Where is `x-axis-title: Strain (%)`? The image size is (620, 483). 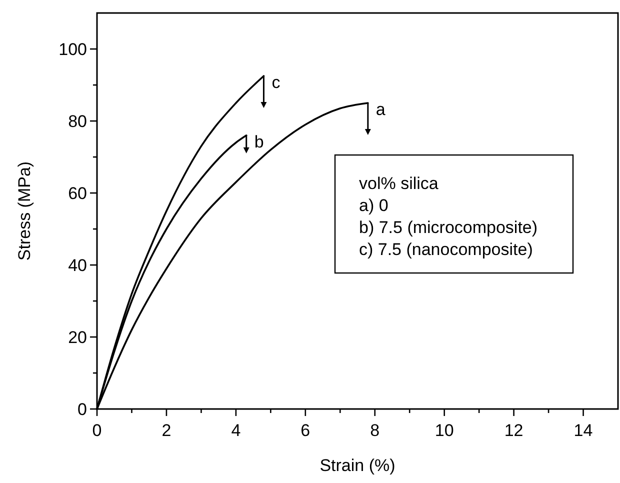 x-axis-title: Strain (%) is located at coordinates (358, 465).